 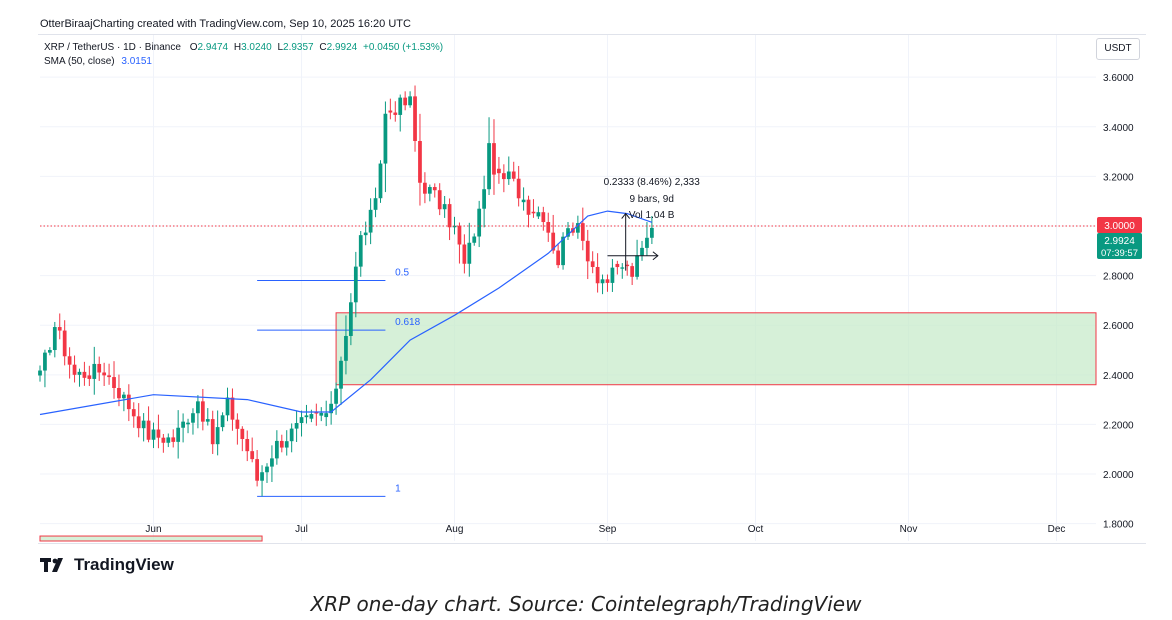 What do you see at coordinates (1118, 49) in the screenshot?
I see `currency-button: USDT` at bounding box center [1118, 49].